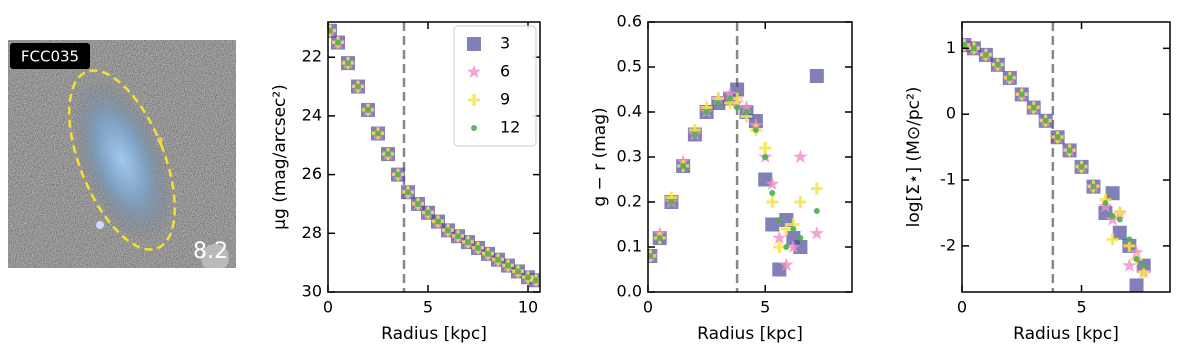  I want to click on x-tick-label: 10, so click(528, 307).